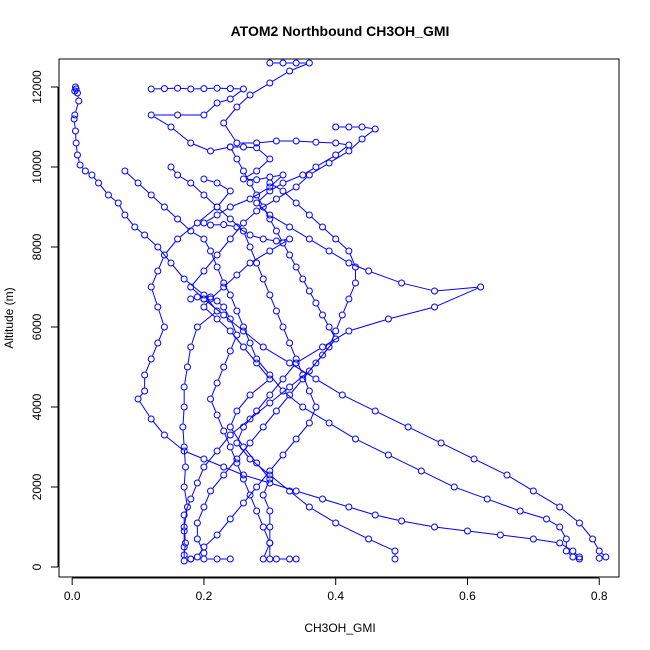 The width and height of the screenshot is (650, 650). I want to click on y-tick-label: 6000, so click(37, 326).